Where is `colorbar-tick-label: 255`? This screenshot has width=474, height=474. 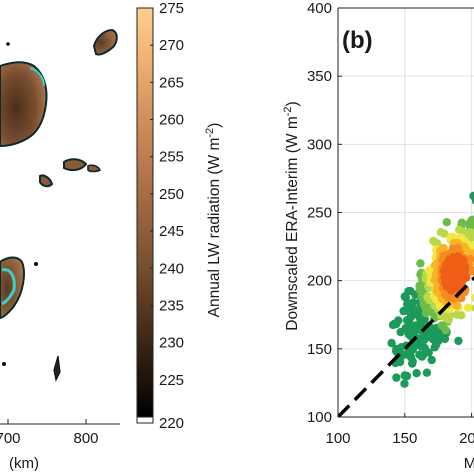 colorbar-tick-label: 255 is located at coordinates (171, 157).